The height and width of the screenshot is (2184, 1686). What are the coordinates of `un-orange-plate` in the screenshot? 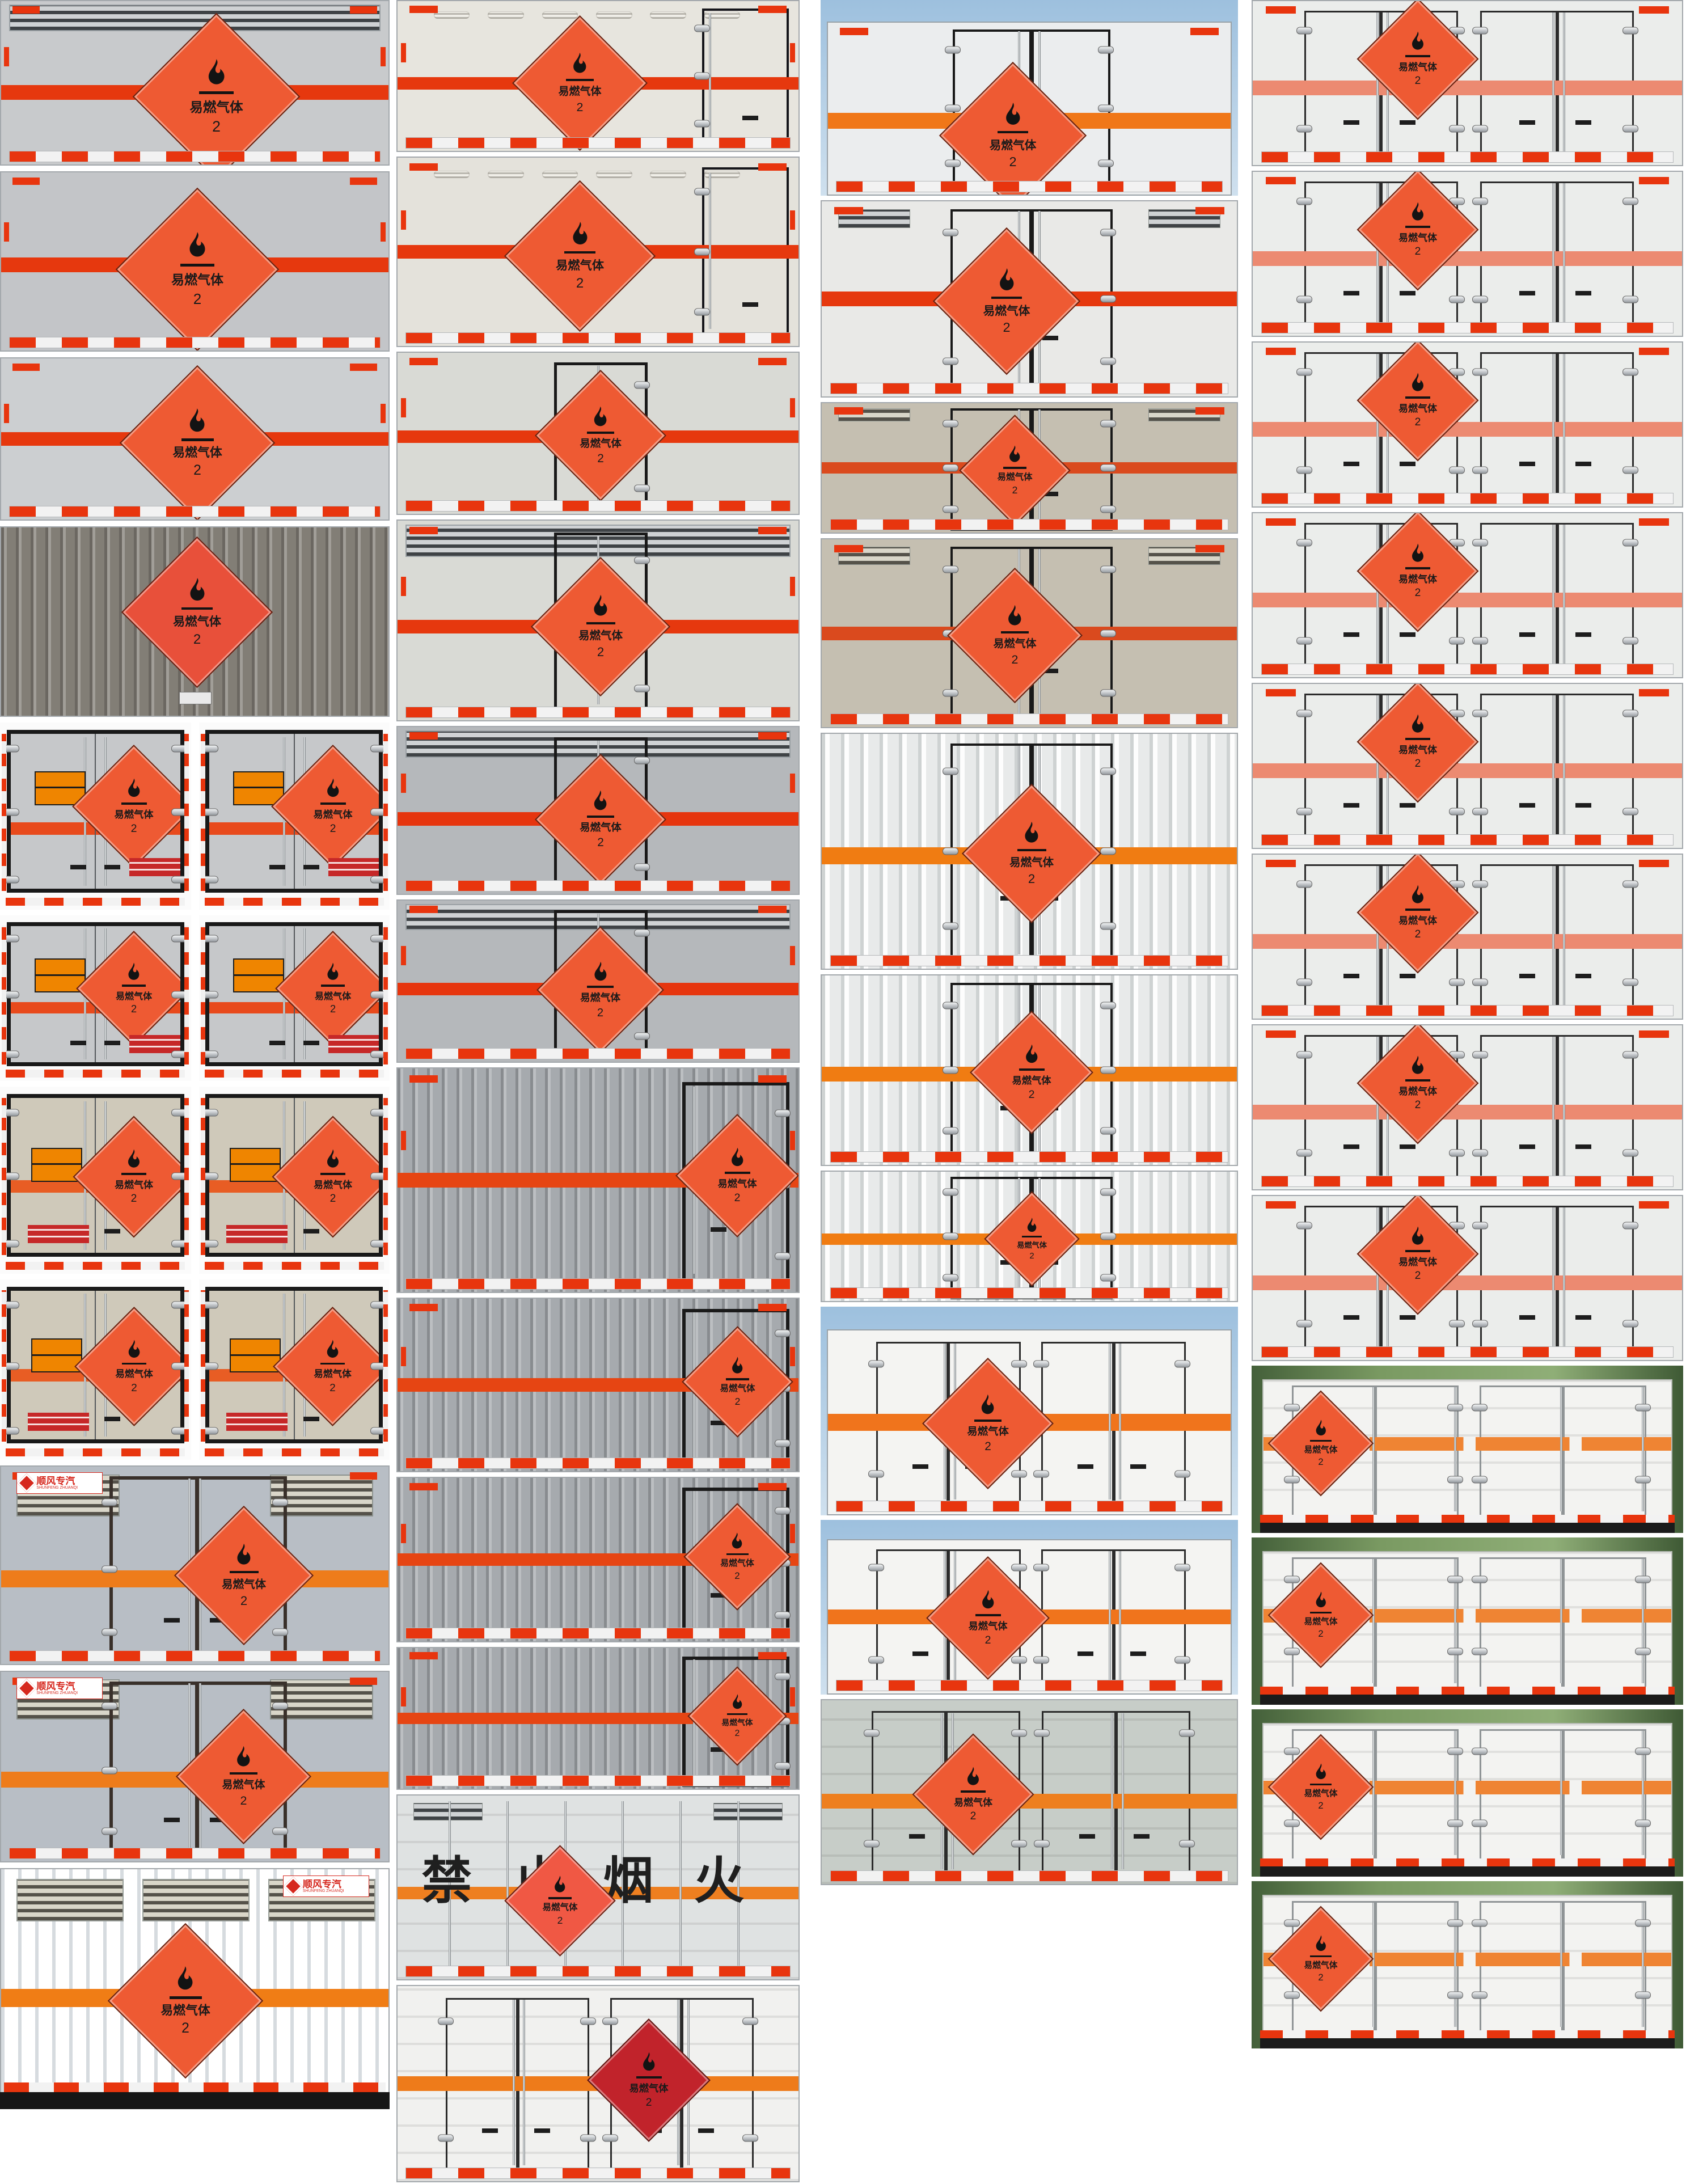 It's located at (56, 1355).